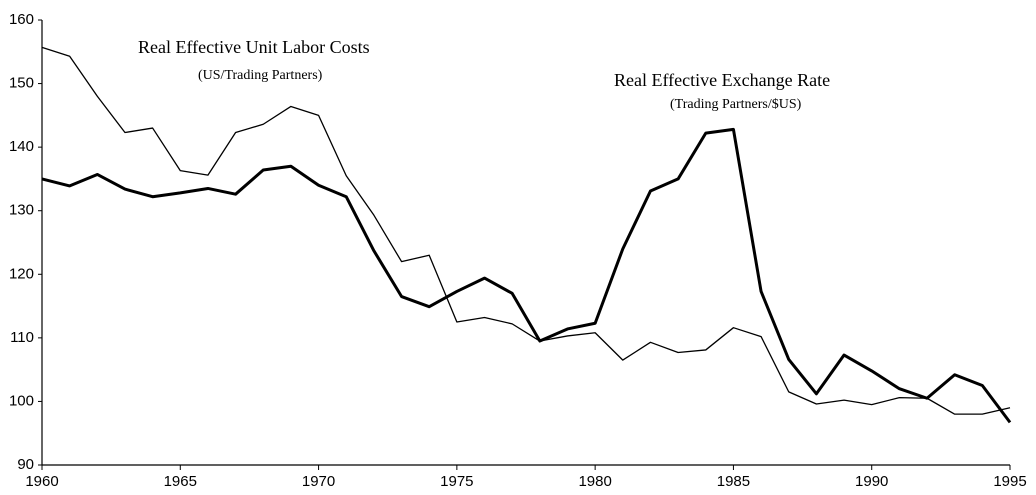  What do you see at coordinates (318, 481) in the screenshot?
I see `x-tick-label: 1970` at bounding box center [318, 481].